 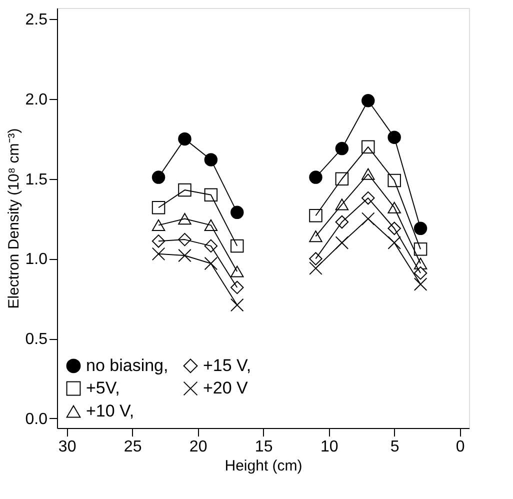 I want to click on x-tick-label: 15, so click(x=263, y=447).